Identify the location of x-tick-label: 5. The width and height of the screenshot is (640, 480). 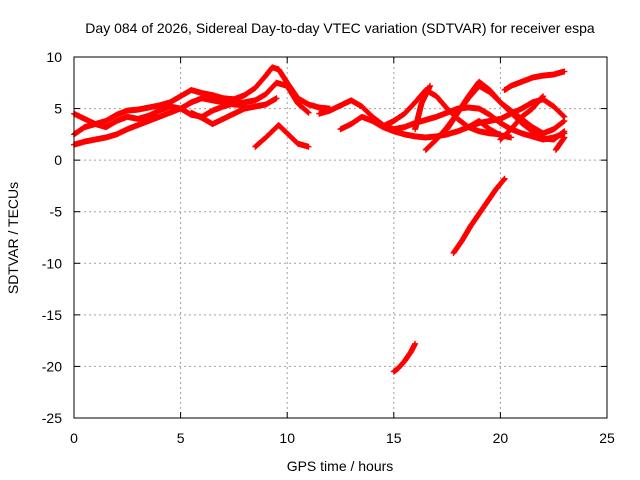
(181, 438).